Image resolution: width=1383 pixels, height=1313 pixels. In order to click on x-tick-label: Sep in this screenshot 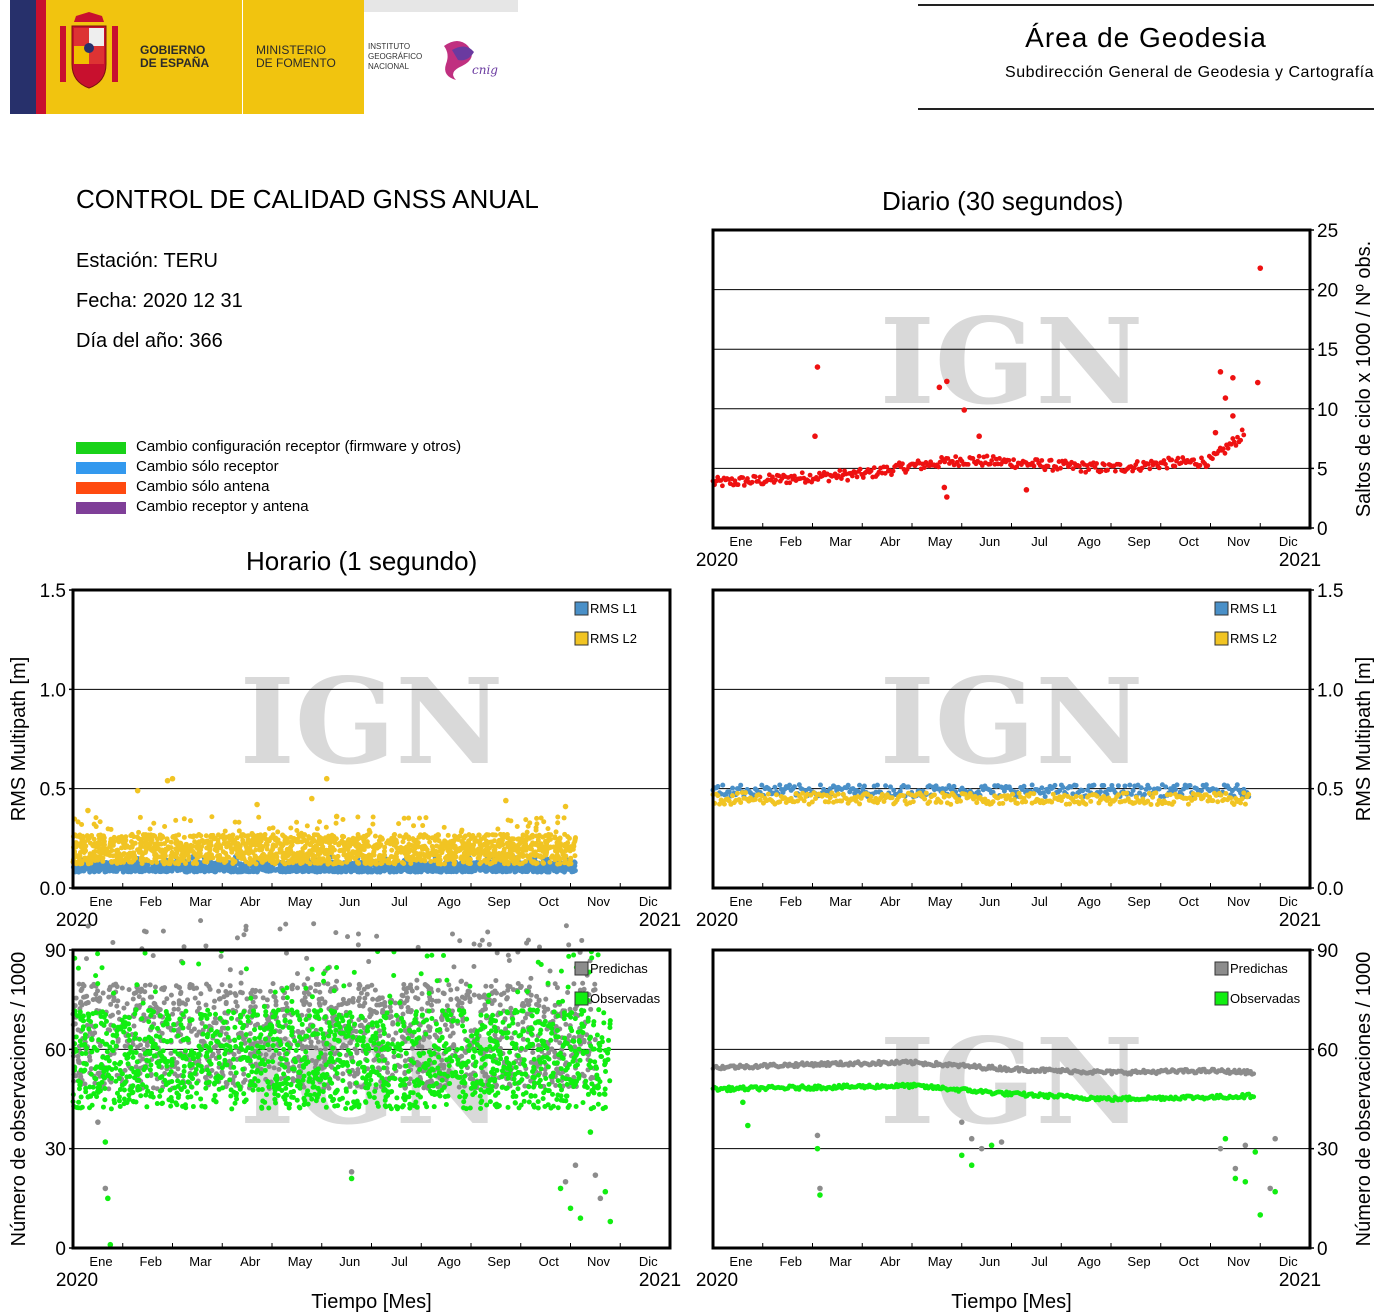, I will do `click(498, 901)`.